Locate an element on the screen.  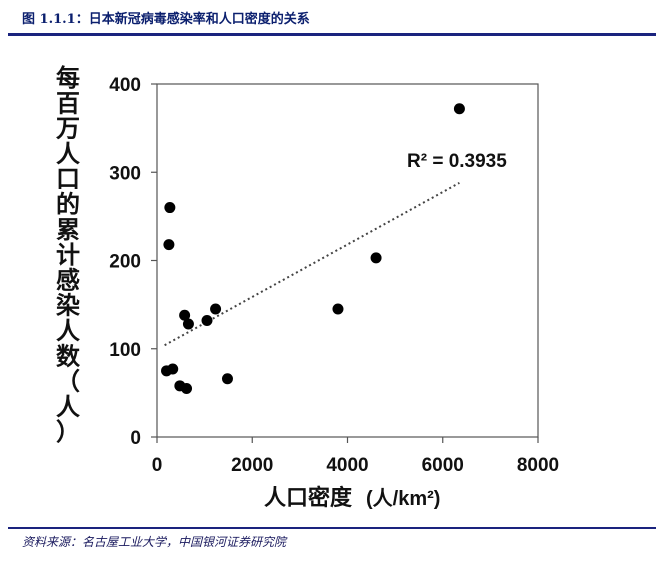
y-tick-label: 200 is located at coordinates (125, 262).